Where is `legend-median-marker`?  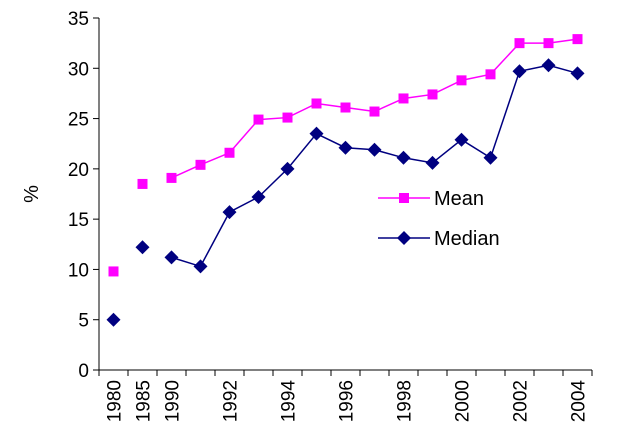
legend-median-marker is located at coordinates (404, 238).